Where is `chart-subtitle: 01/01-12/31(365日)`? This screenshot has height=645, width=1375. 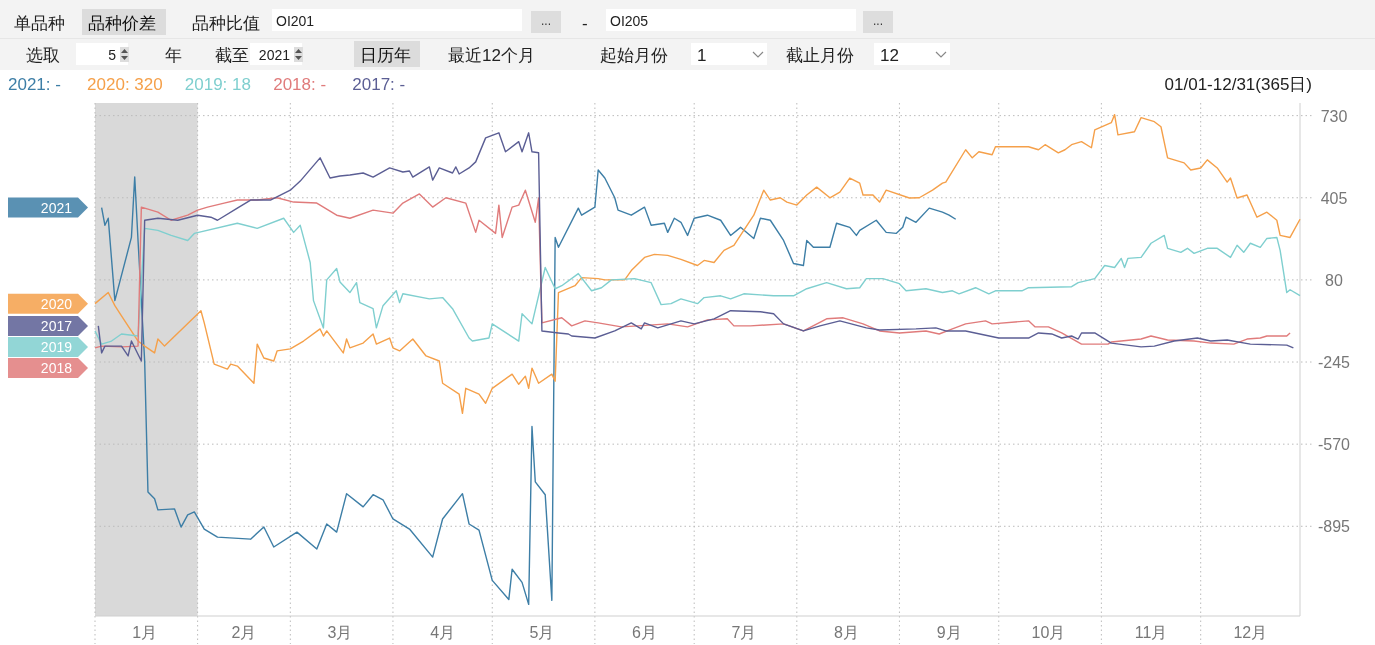
chart-subtitle: 01/01-12/31(365日) is located at coordinates (1238, 84).